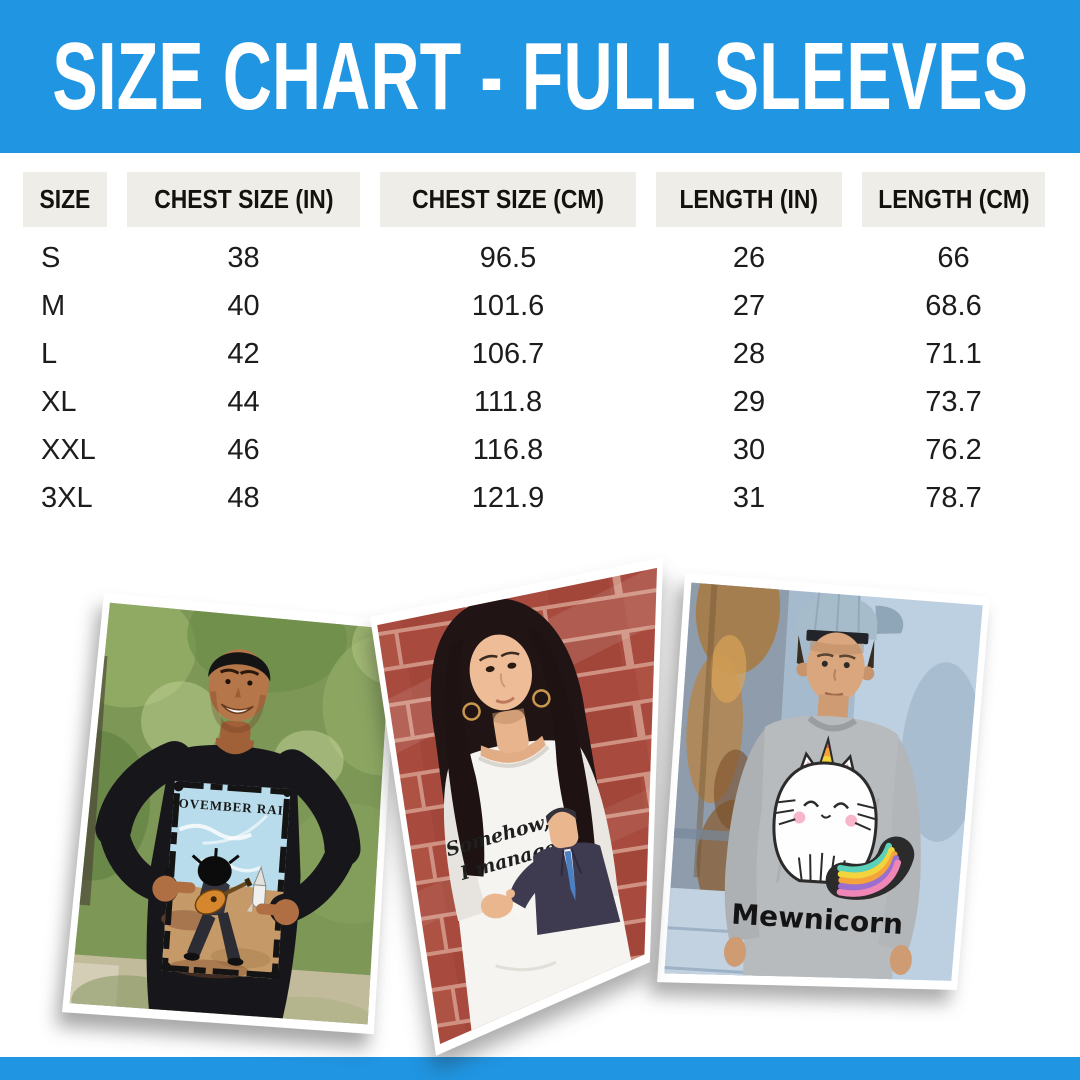  Describe the element at coordinates (243, 401) in the screenshot. I see `cell-chest-in: 44` at that location.